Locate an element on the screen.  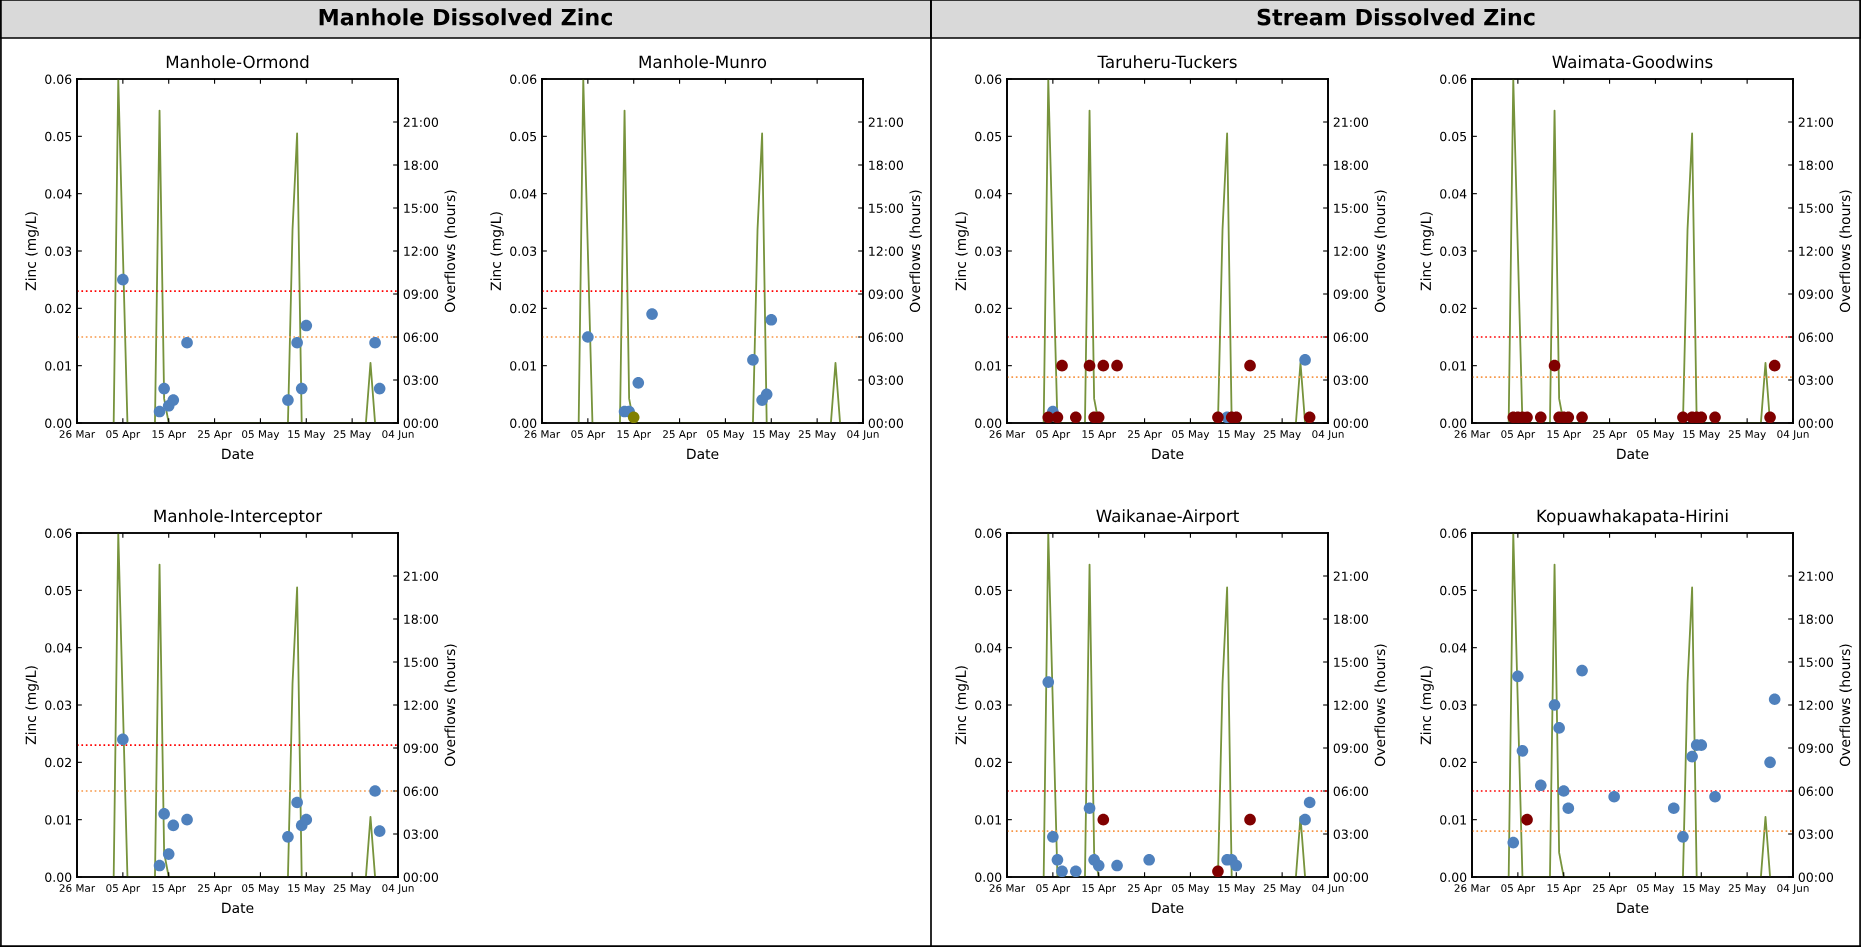
y2-tick-label: 00:00 is located at coordinates (1351, 877).